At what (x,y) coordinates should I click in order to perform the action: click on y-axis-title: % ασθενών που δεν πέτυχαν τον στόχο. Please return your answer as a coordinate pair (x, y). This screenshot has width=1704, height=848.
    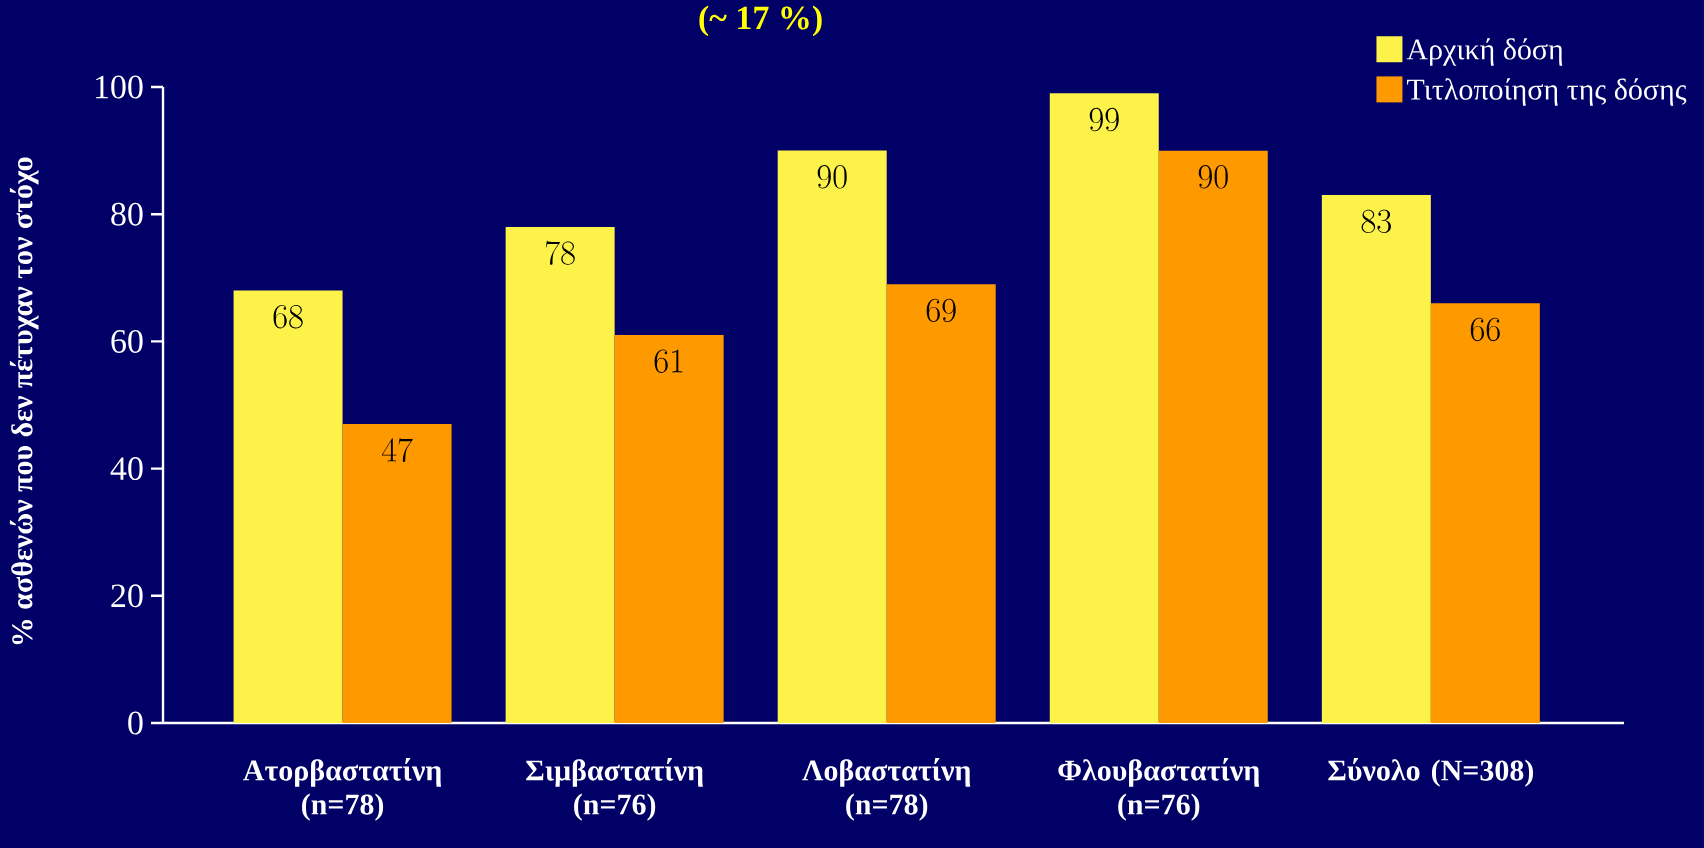
    Looking at the image, I should click on (24, 401).